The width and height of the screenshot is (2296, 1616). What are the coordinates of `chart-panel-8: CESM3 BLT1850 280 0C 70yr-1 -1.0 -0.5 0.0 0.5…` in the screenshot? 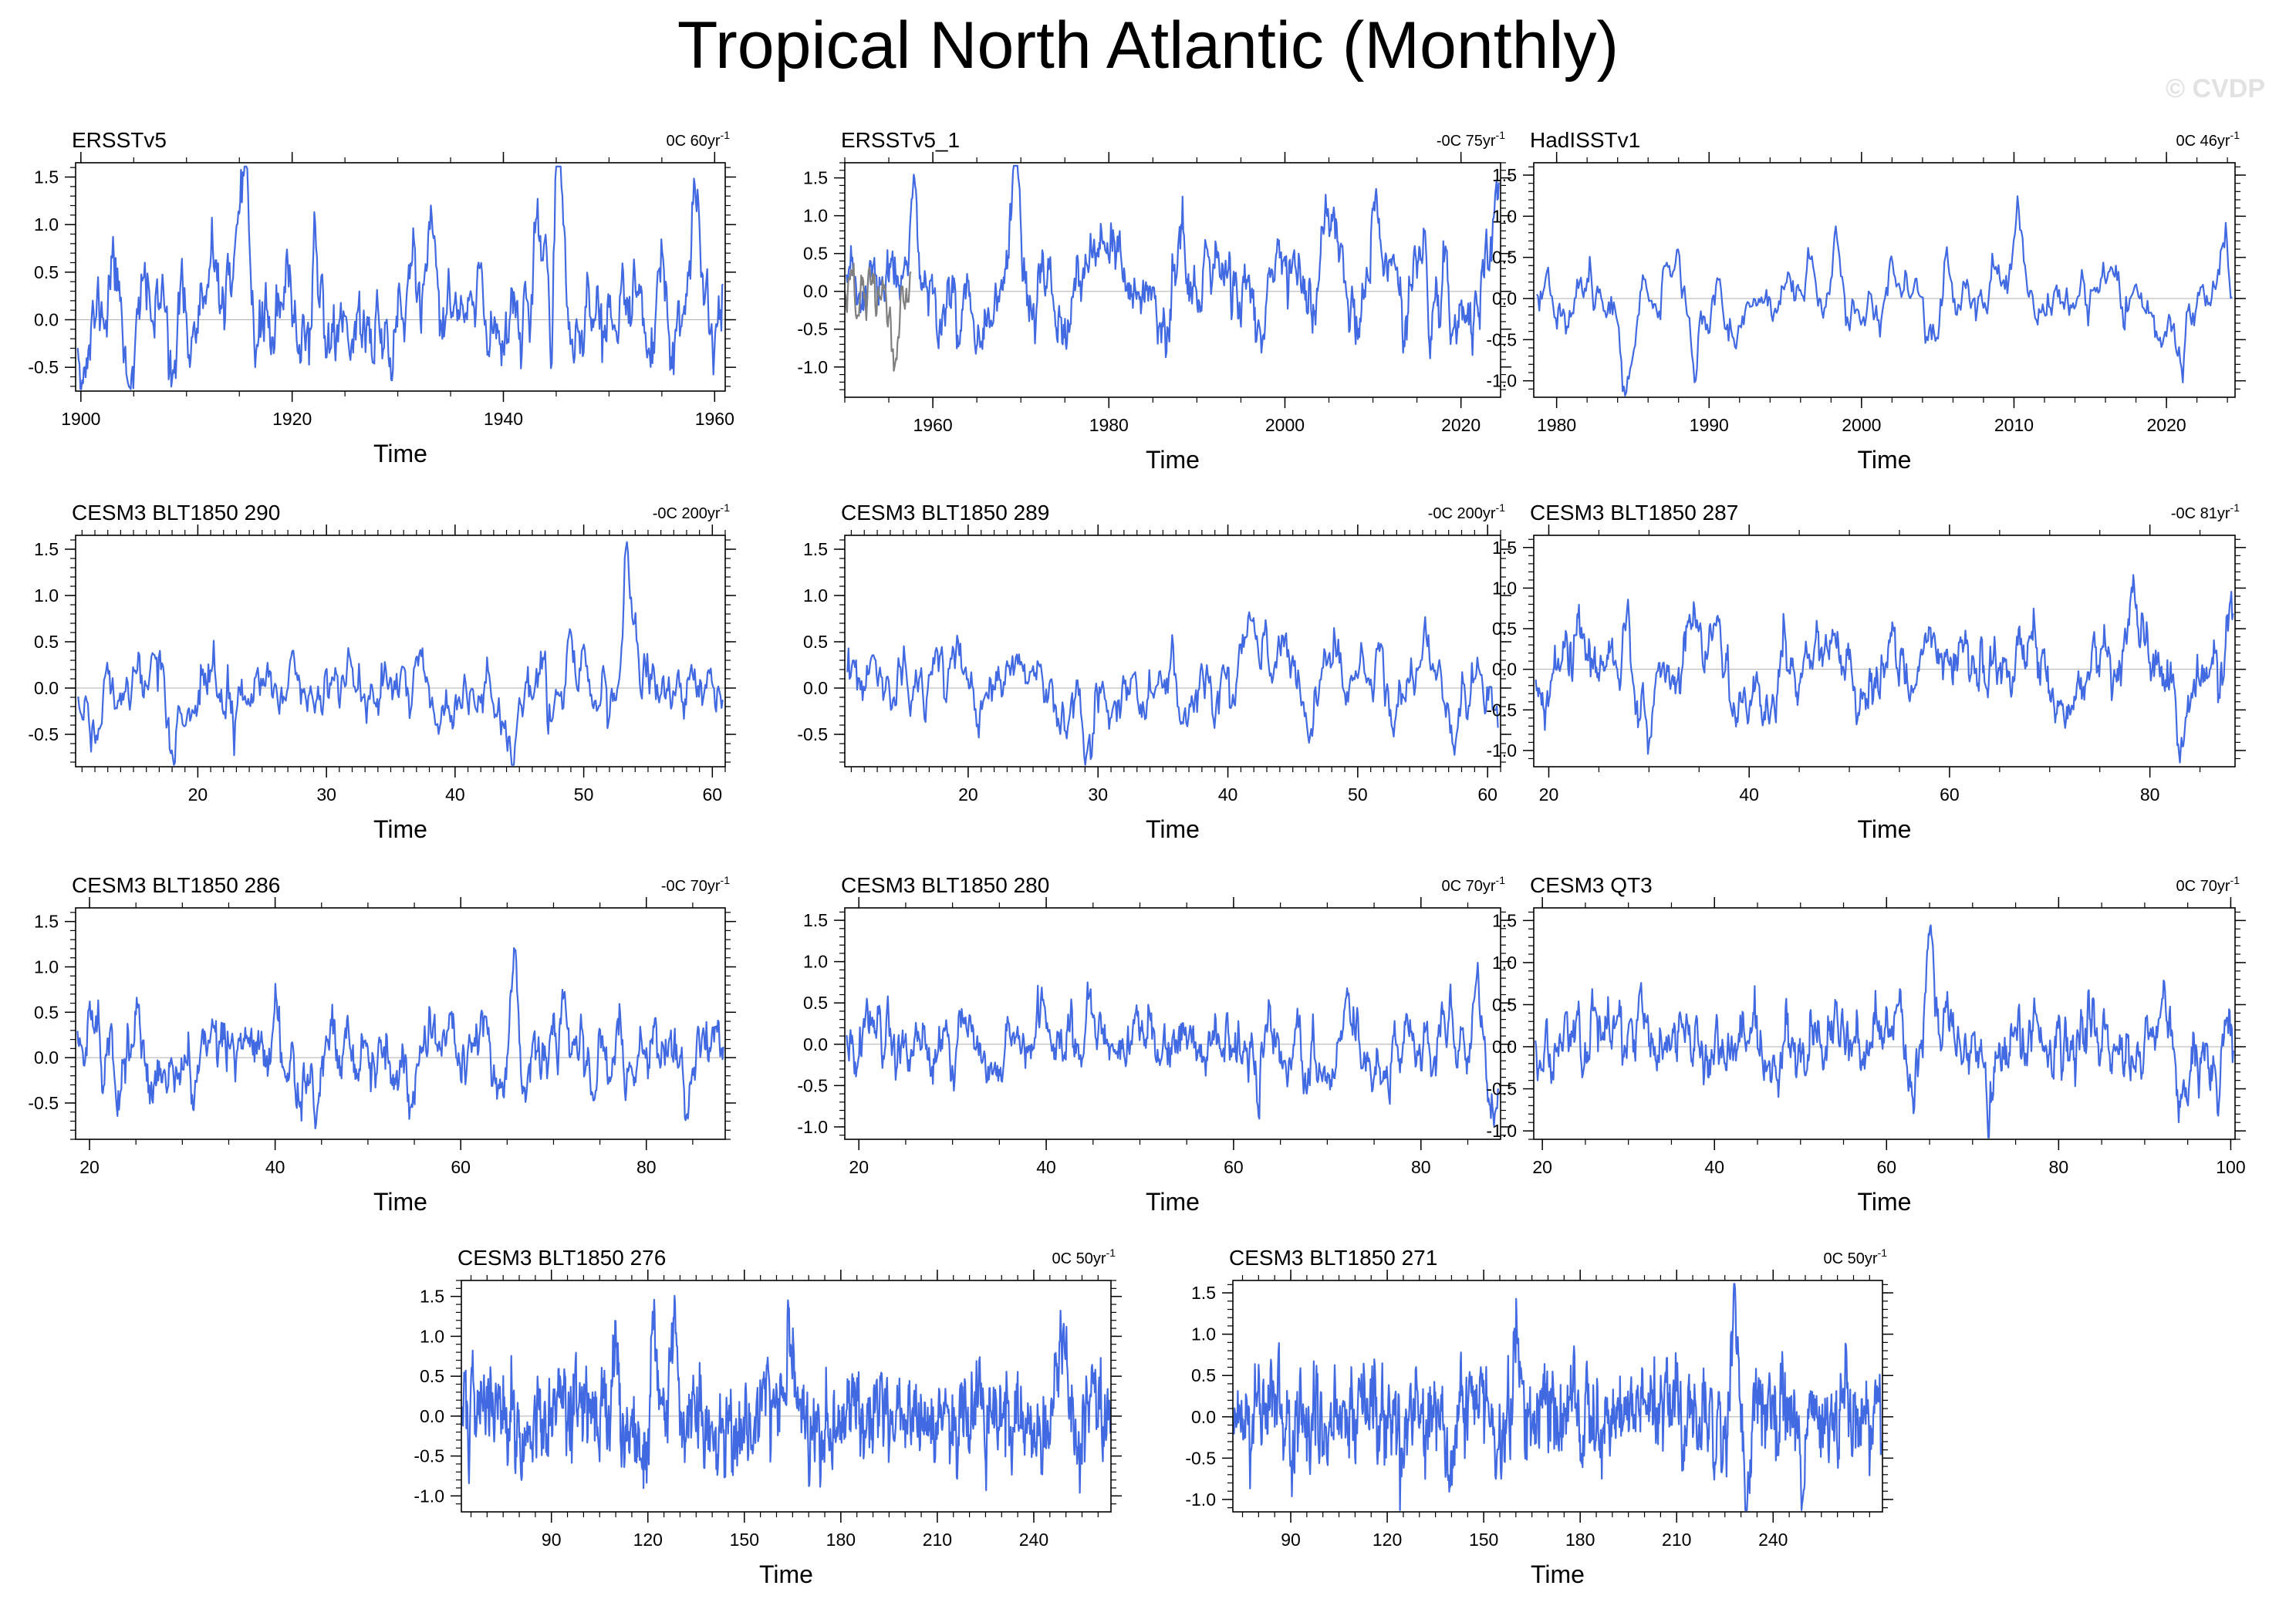 It's located at (1154, 1045).